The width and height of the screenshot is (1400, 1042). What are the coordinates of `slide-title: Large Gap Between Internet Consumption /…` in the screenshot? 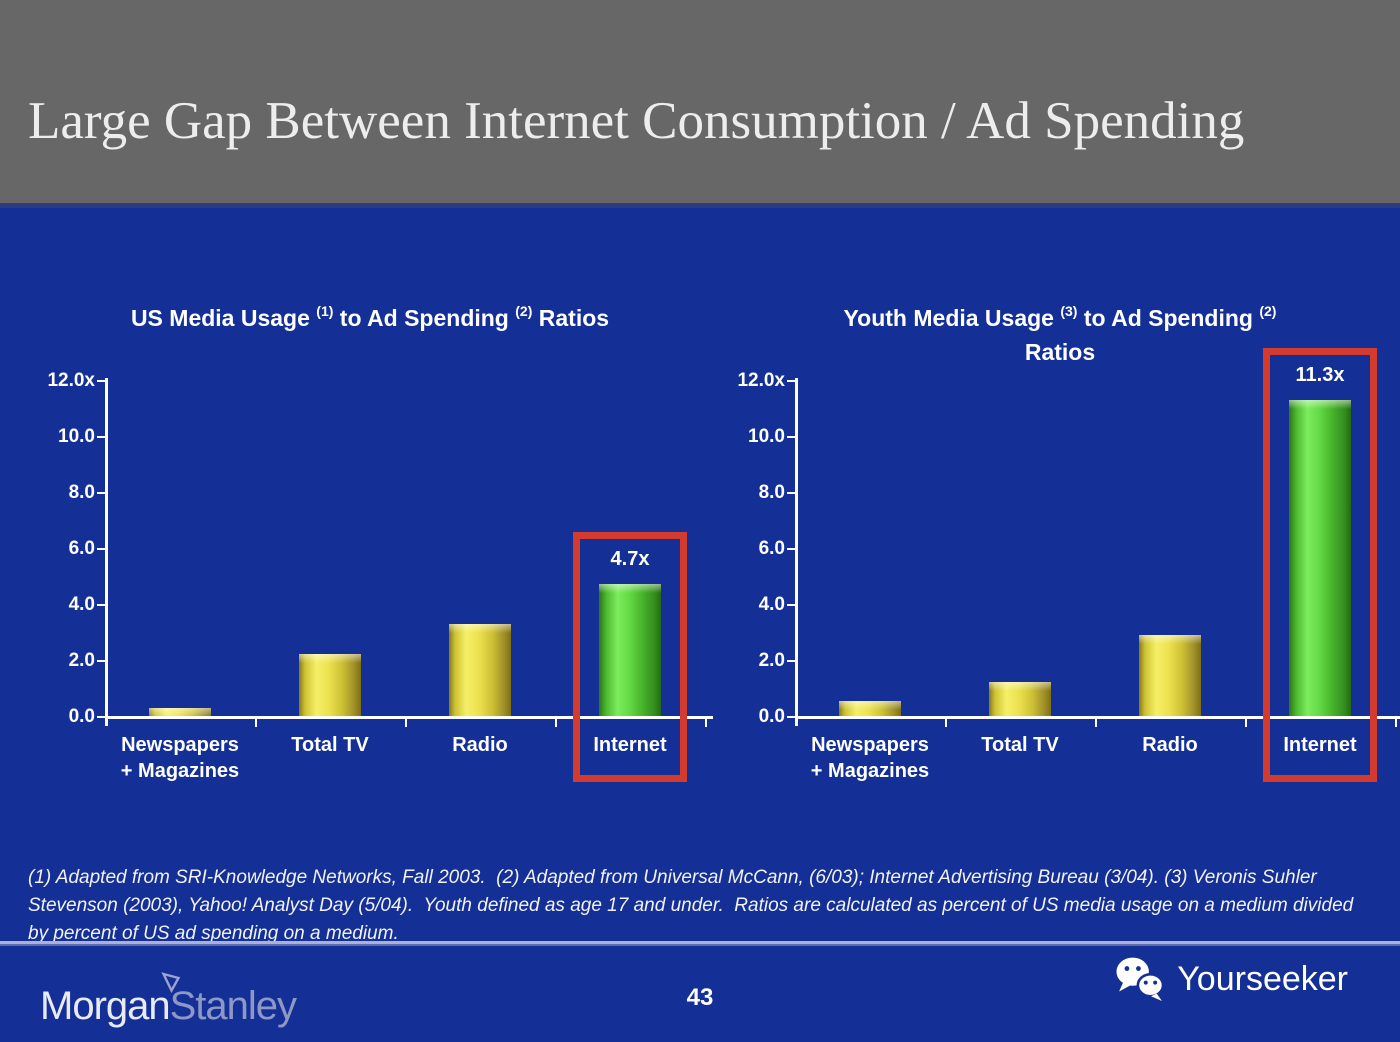 It's located at (636, 121).